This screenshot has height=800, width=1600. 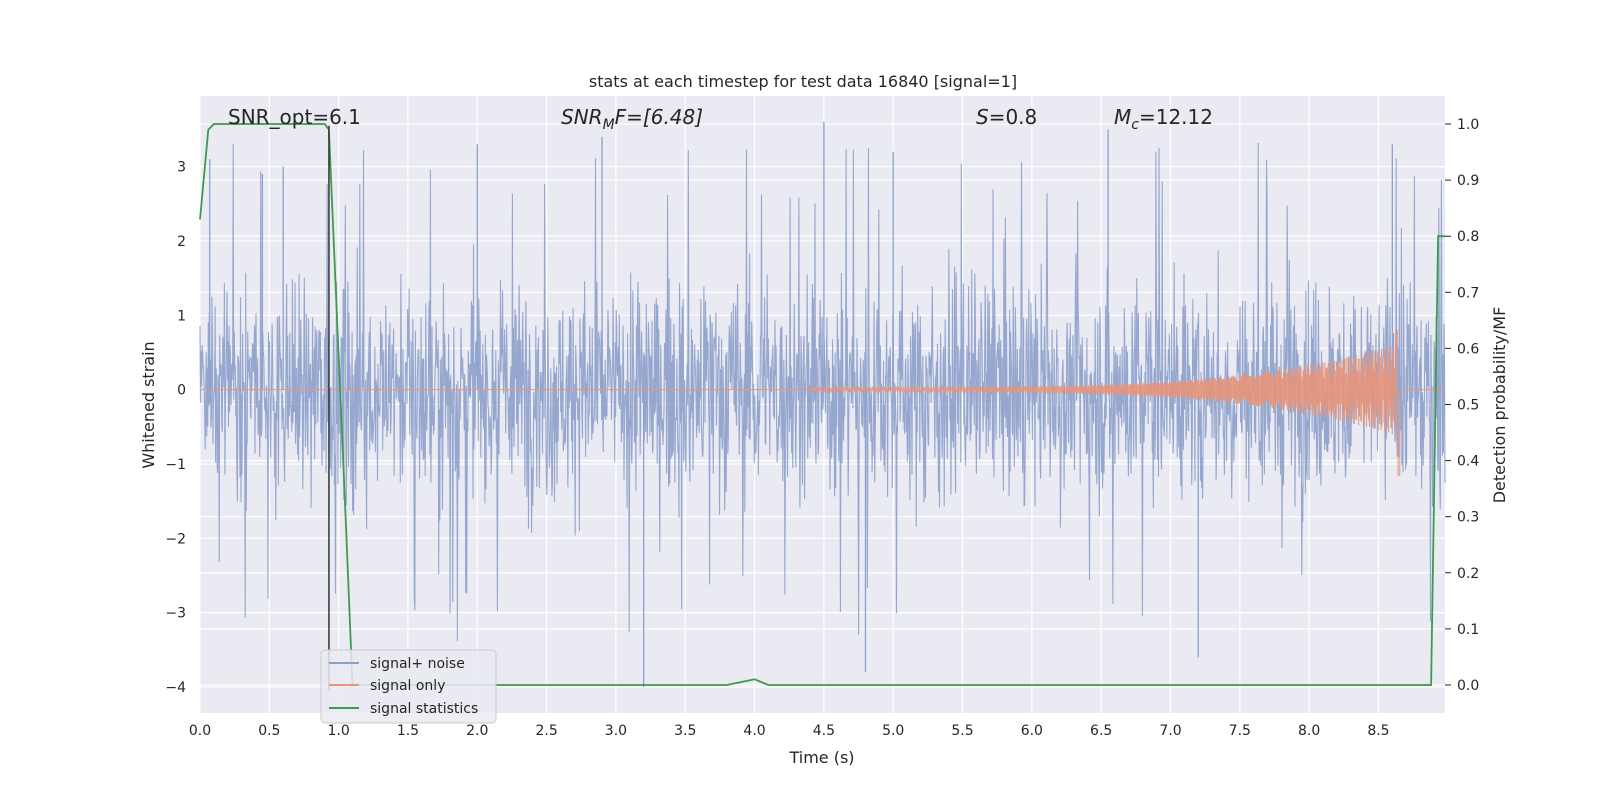 What do you see at coordinates (1378, 731) in the screenshot?
I see `x-tick-label: 8.5` at bounding box center [1378, 731].